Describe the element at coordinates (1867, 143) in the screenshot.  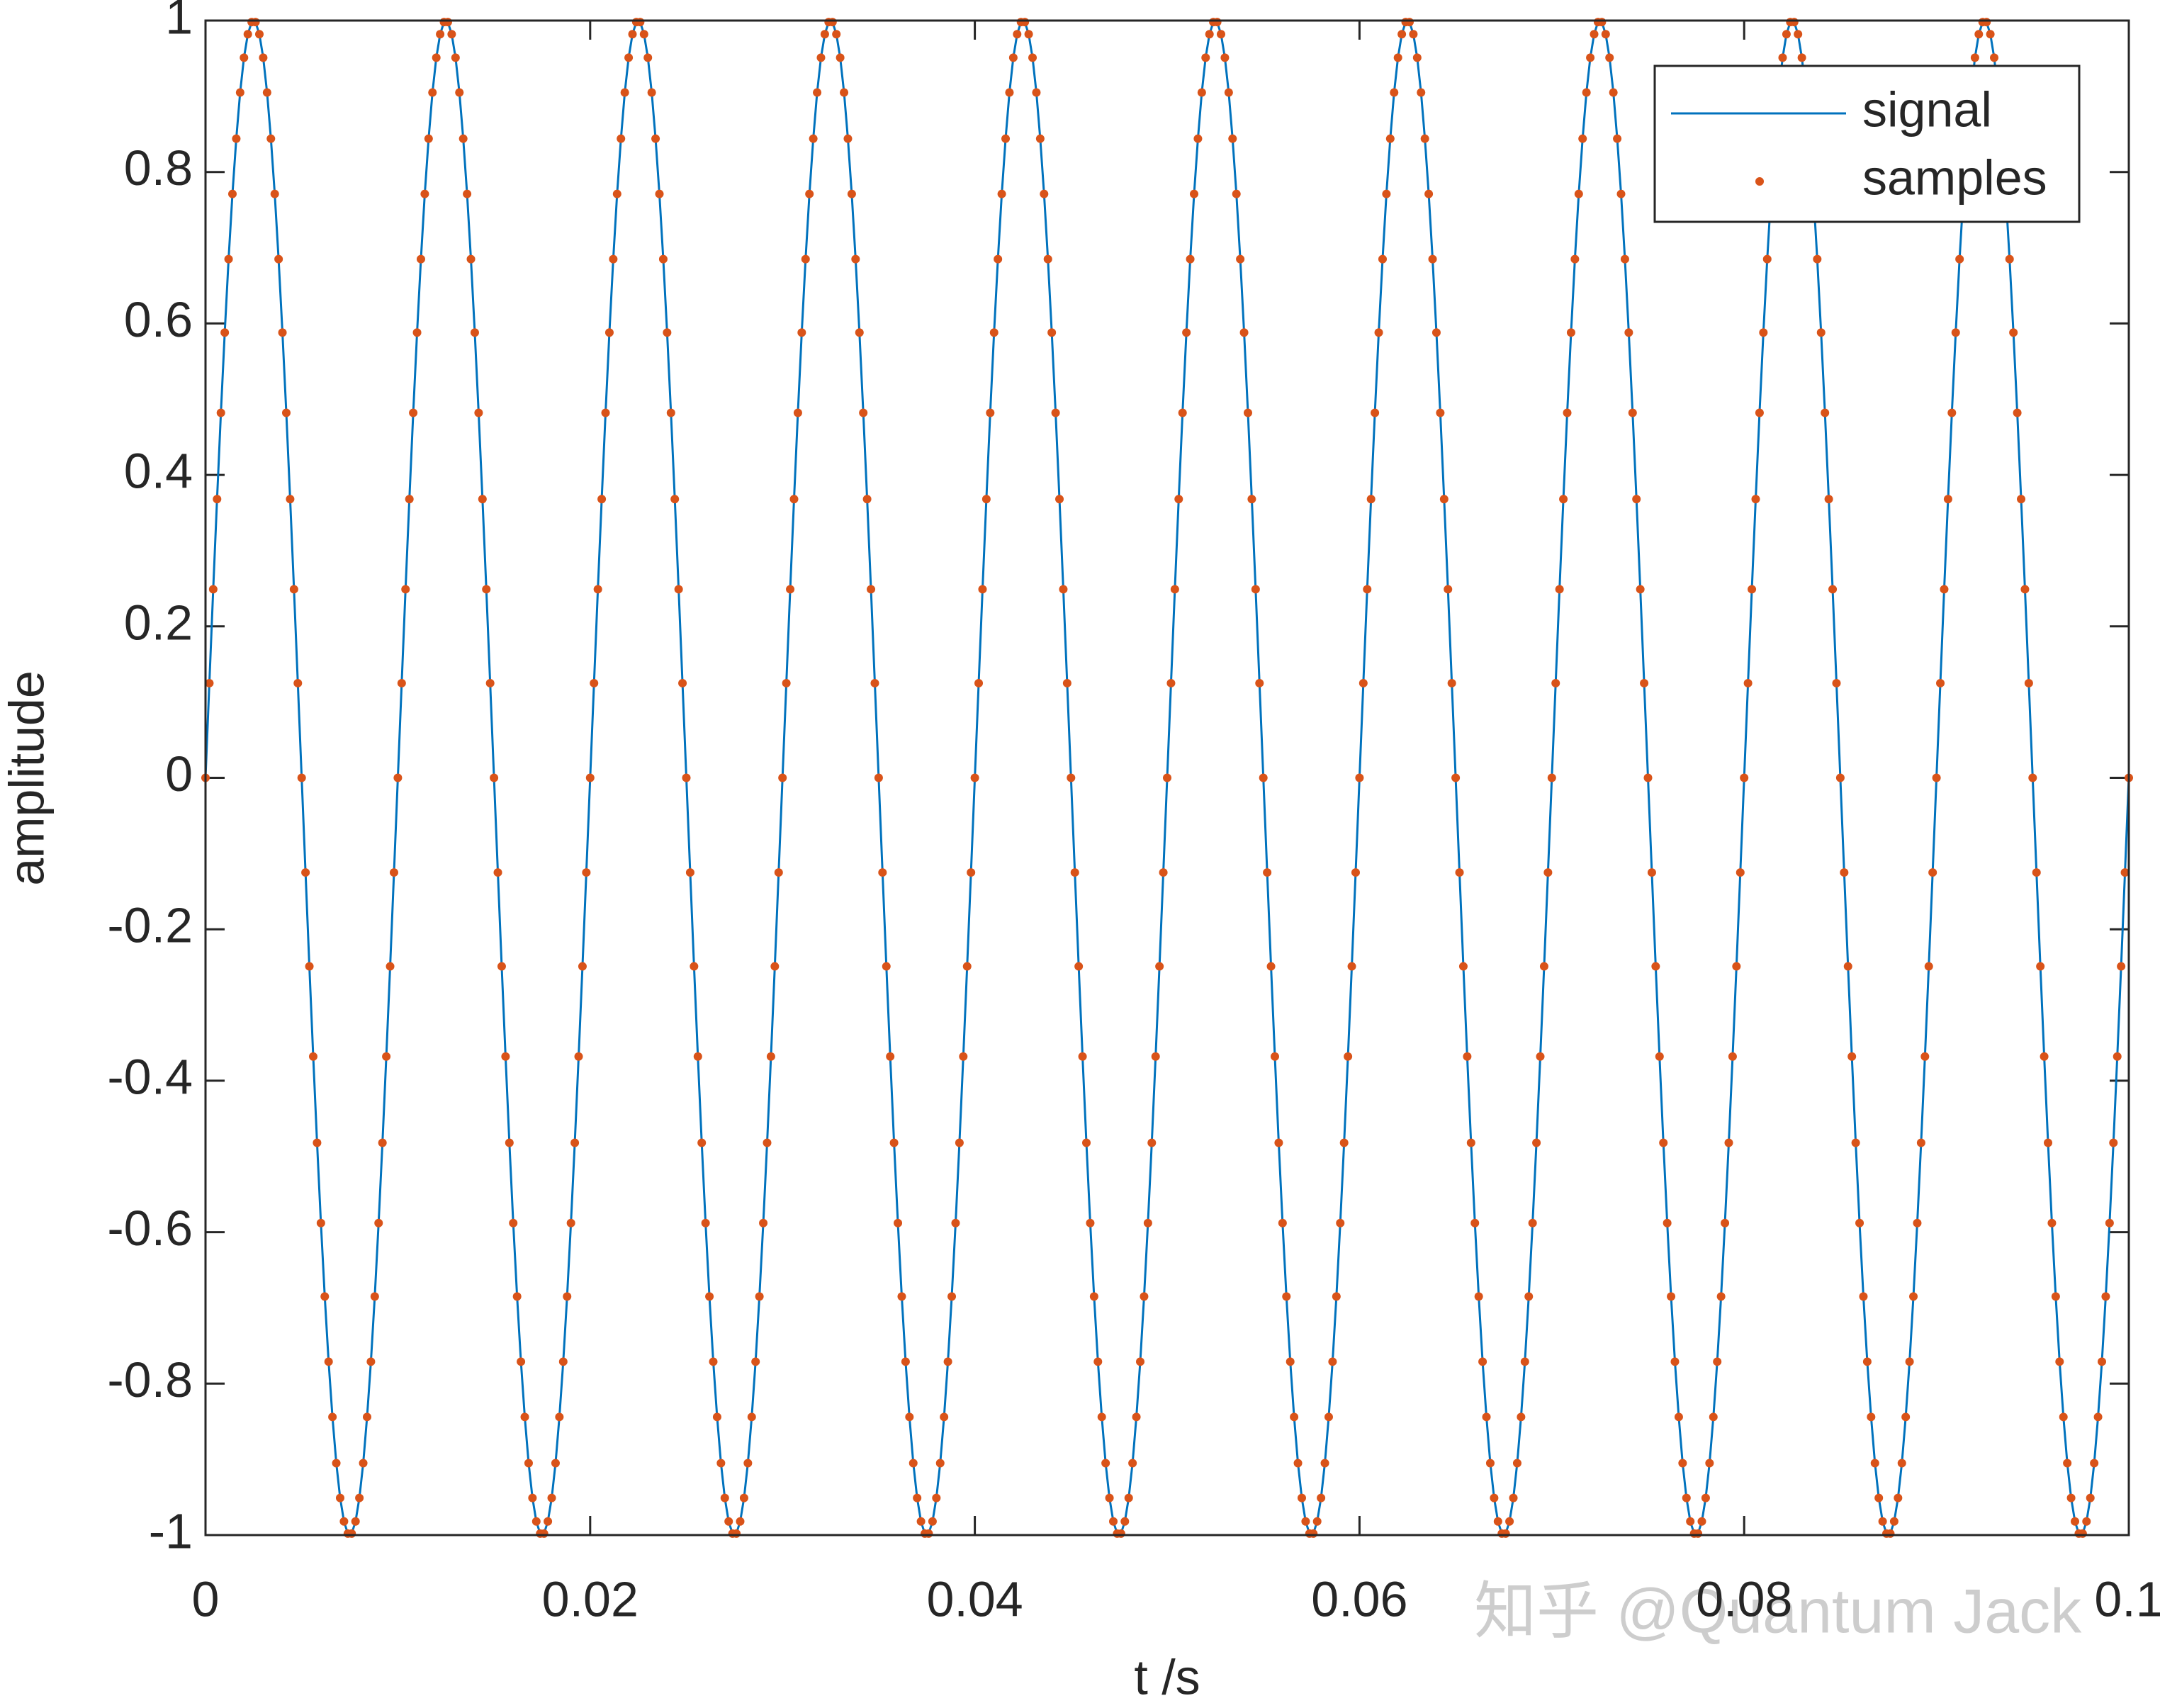
I see `legend-box` at that location.